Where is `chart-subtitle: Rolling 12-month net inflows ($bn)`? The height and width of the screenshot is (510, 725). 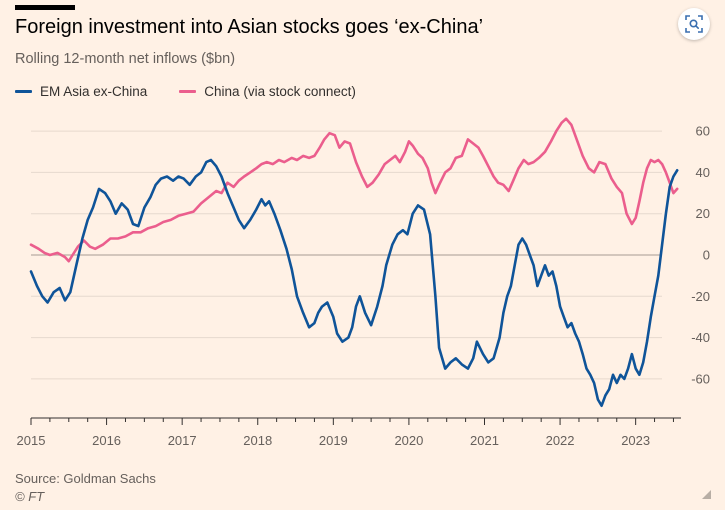
chart-subtitle: Rolling 12-month net inflows ($bn) is located at coordinates (125, 59).